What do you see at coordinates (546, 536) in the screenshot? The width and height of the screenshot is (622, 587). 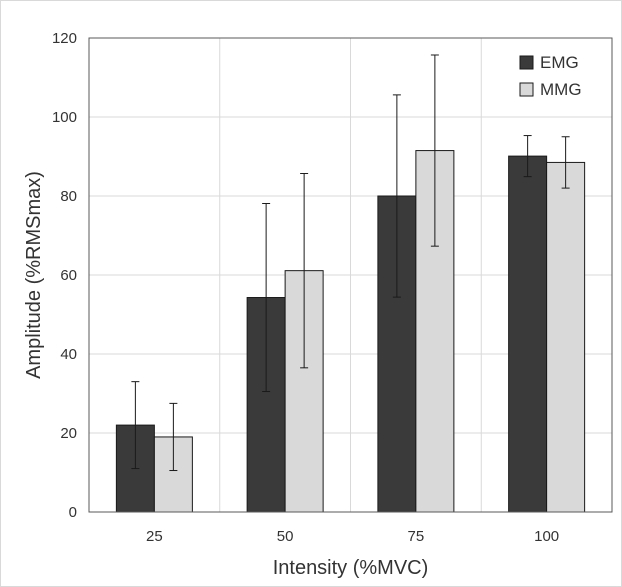 I see `x-tick-label: 100` at bounding box center [546, 536].